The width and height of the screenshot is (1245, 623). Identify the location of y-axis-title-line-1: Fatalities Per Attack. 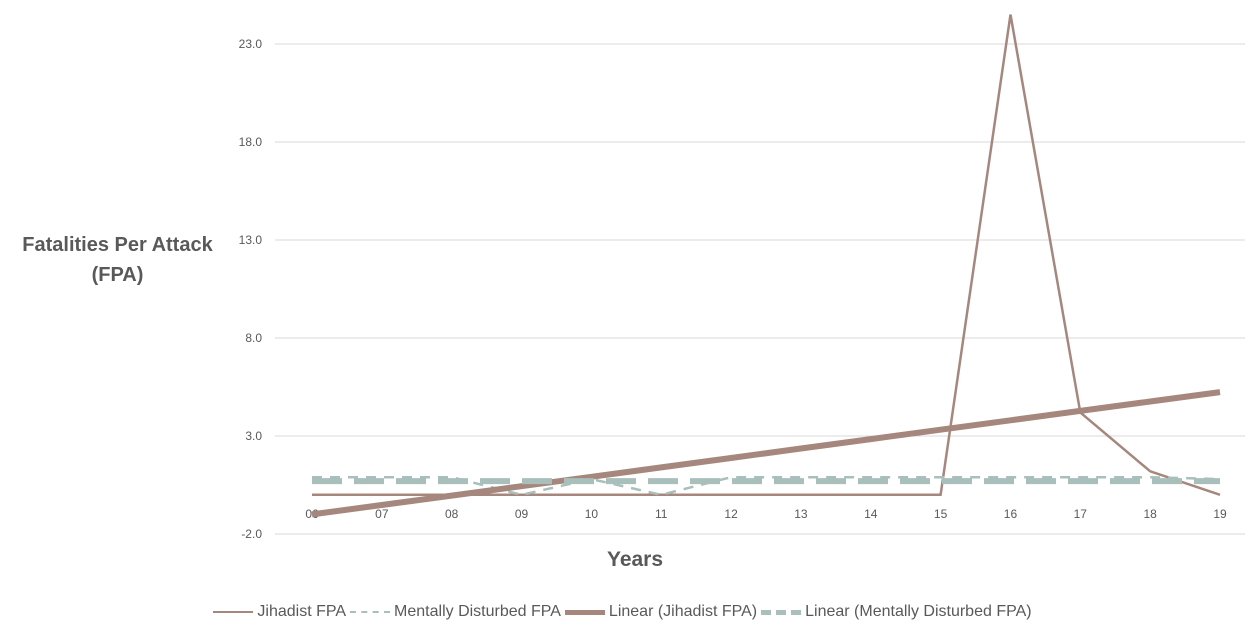
(117, 245).